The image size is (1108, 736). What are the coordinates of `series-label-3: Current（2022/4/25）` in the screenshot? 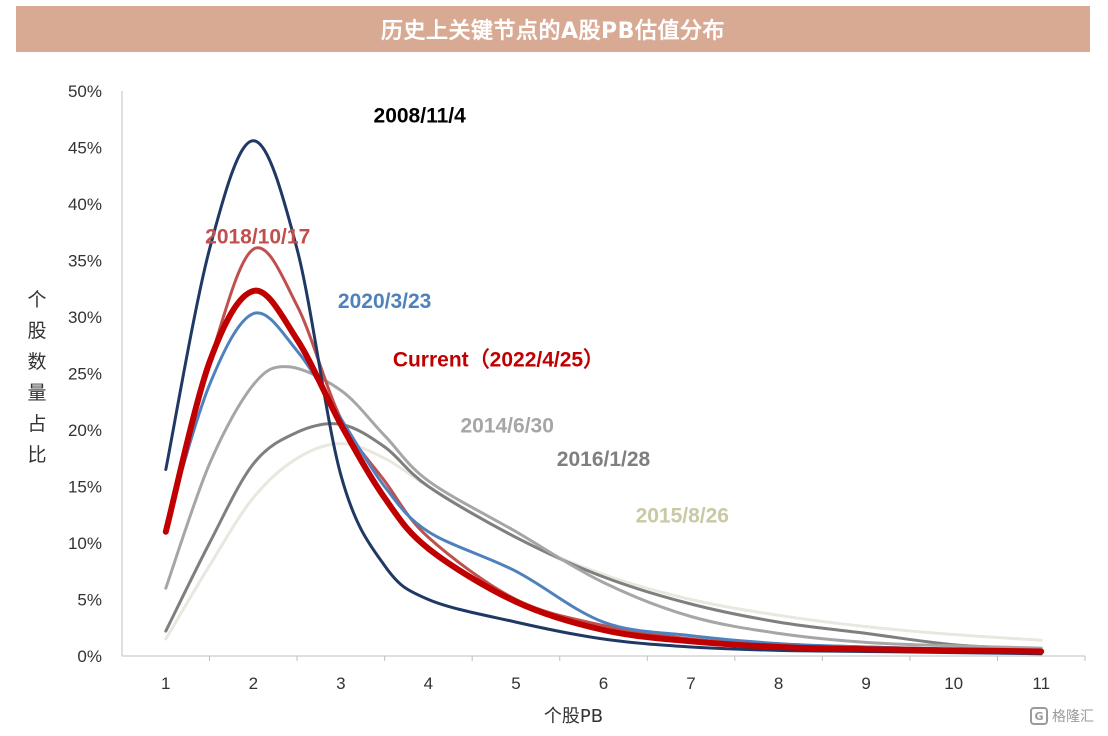 It's located at (498, 360).